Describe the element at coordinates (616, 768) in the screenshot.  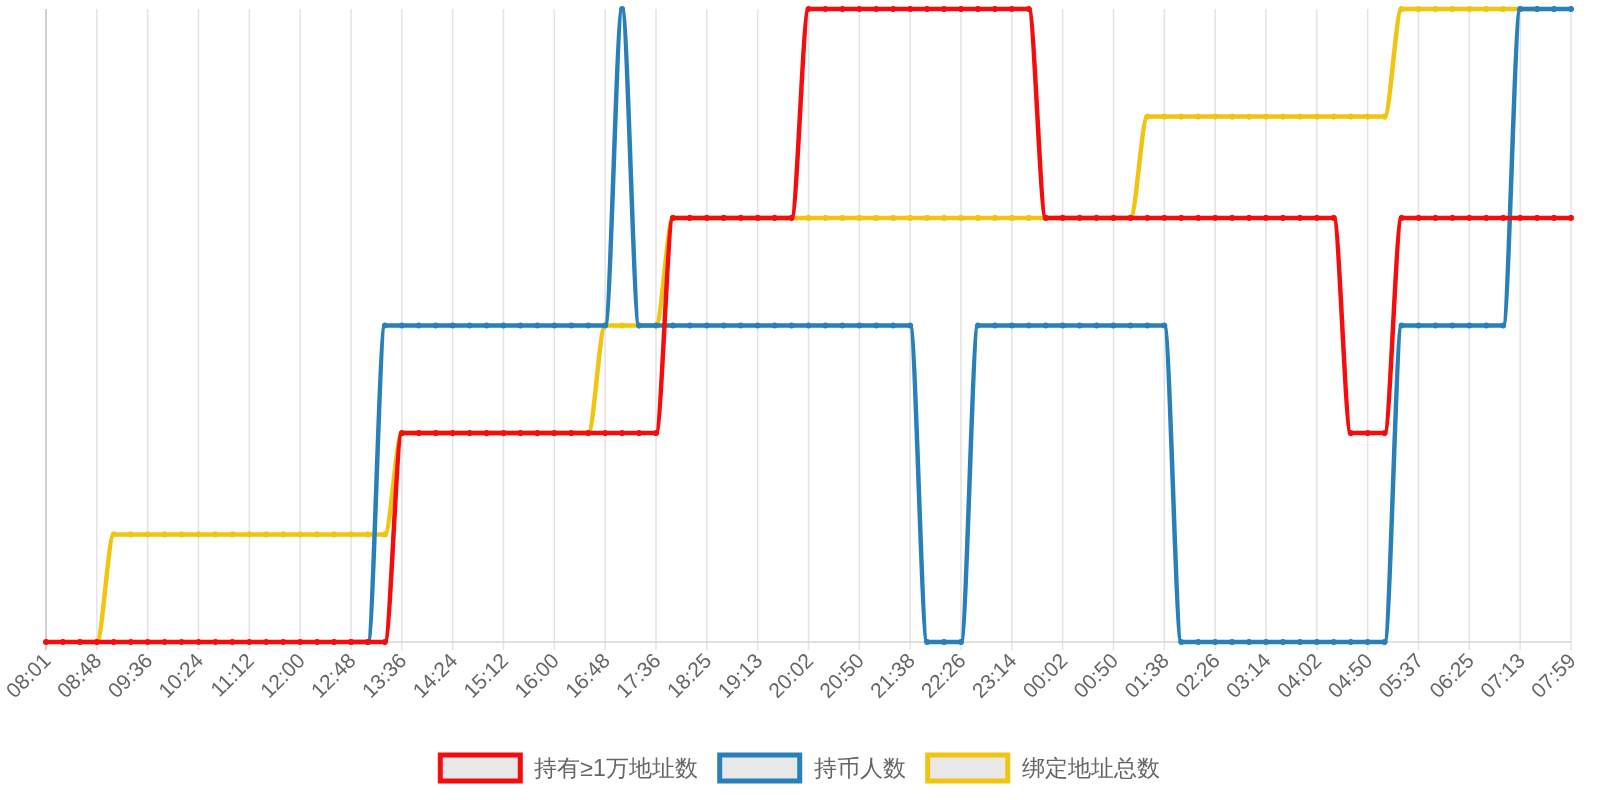
I see `legend-label: 持有≥1万地址数` at that location.